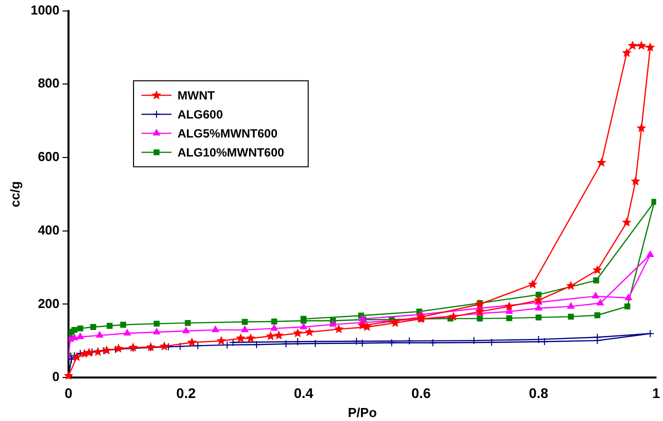  I want to click on x-tick-label: 0.2, so click(186, 392).